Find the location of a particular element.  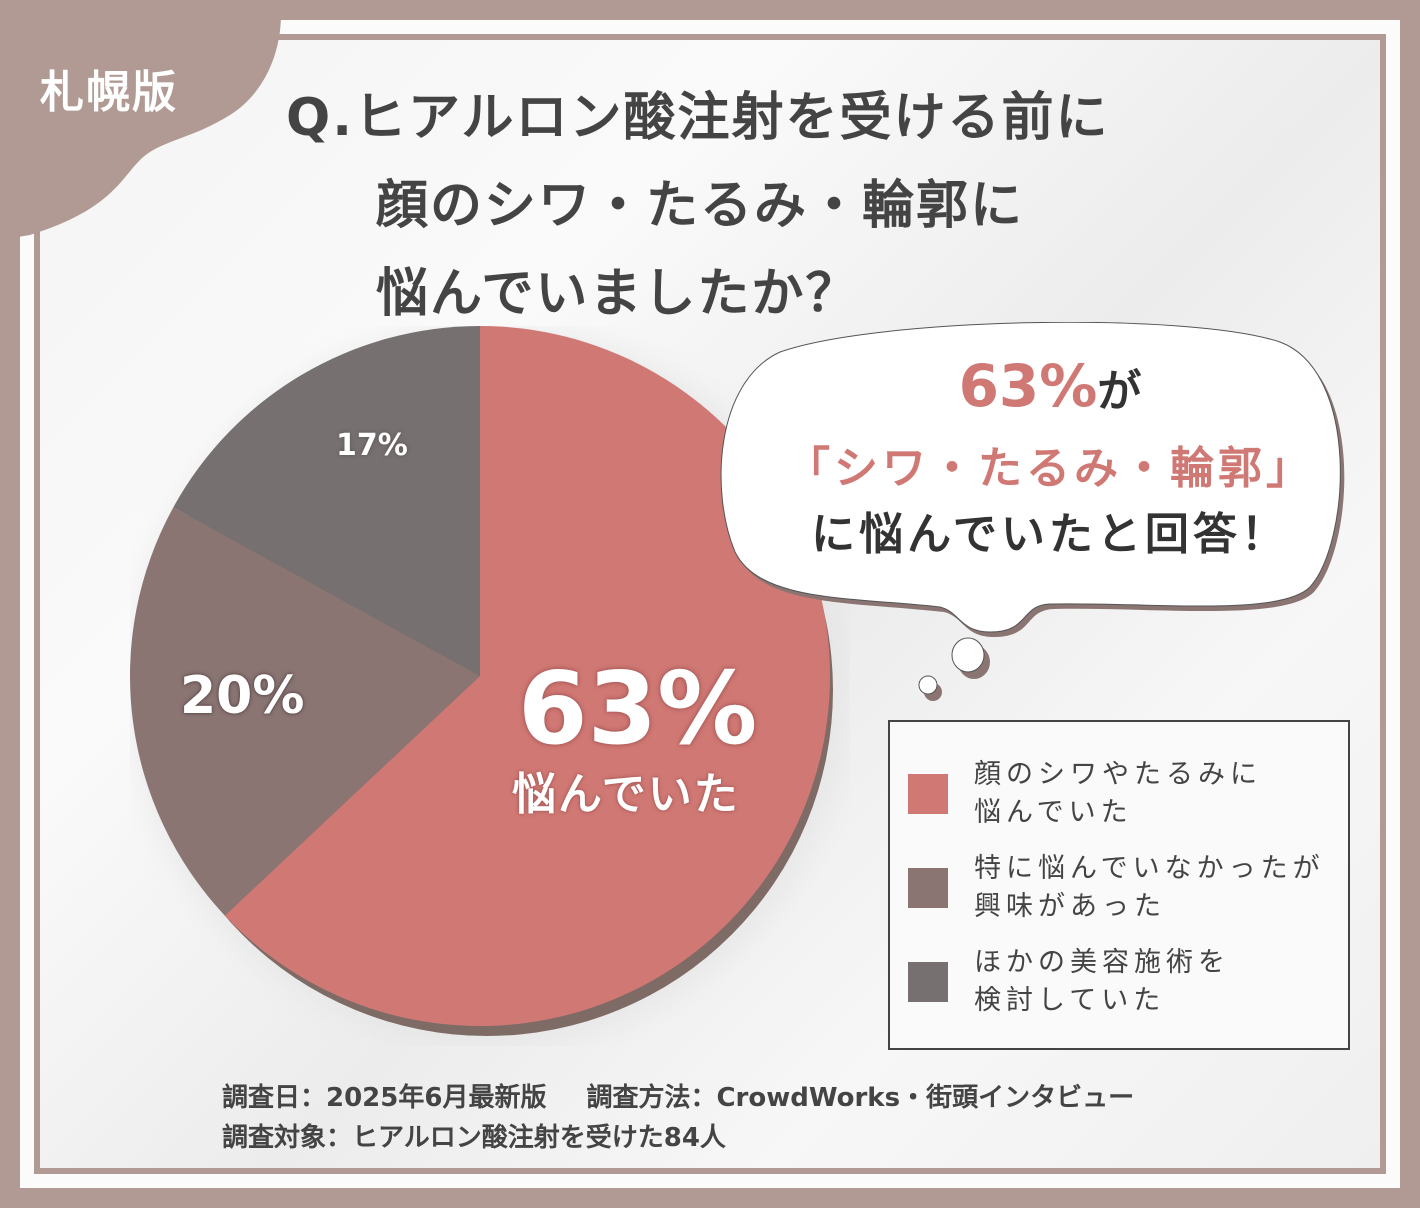

legend-label-1: 顔のシワやたるみに 悩んでいた is located at coordinates (1118, 793).